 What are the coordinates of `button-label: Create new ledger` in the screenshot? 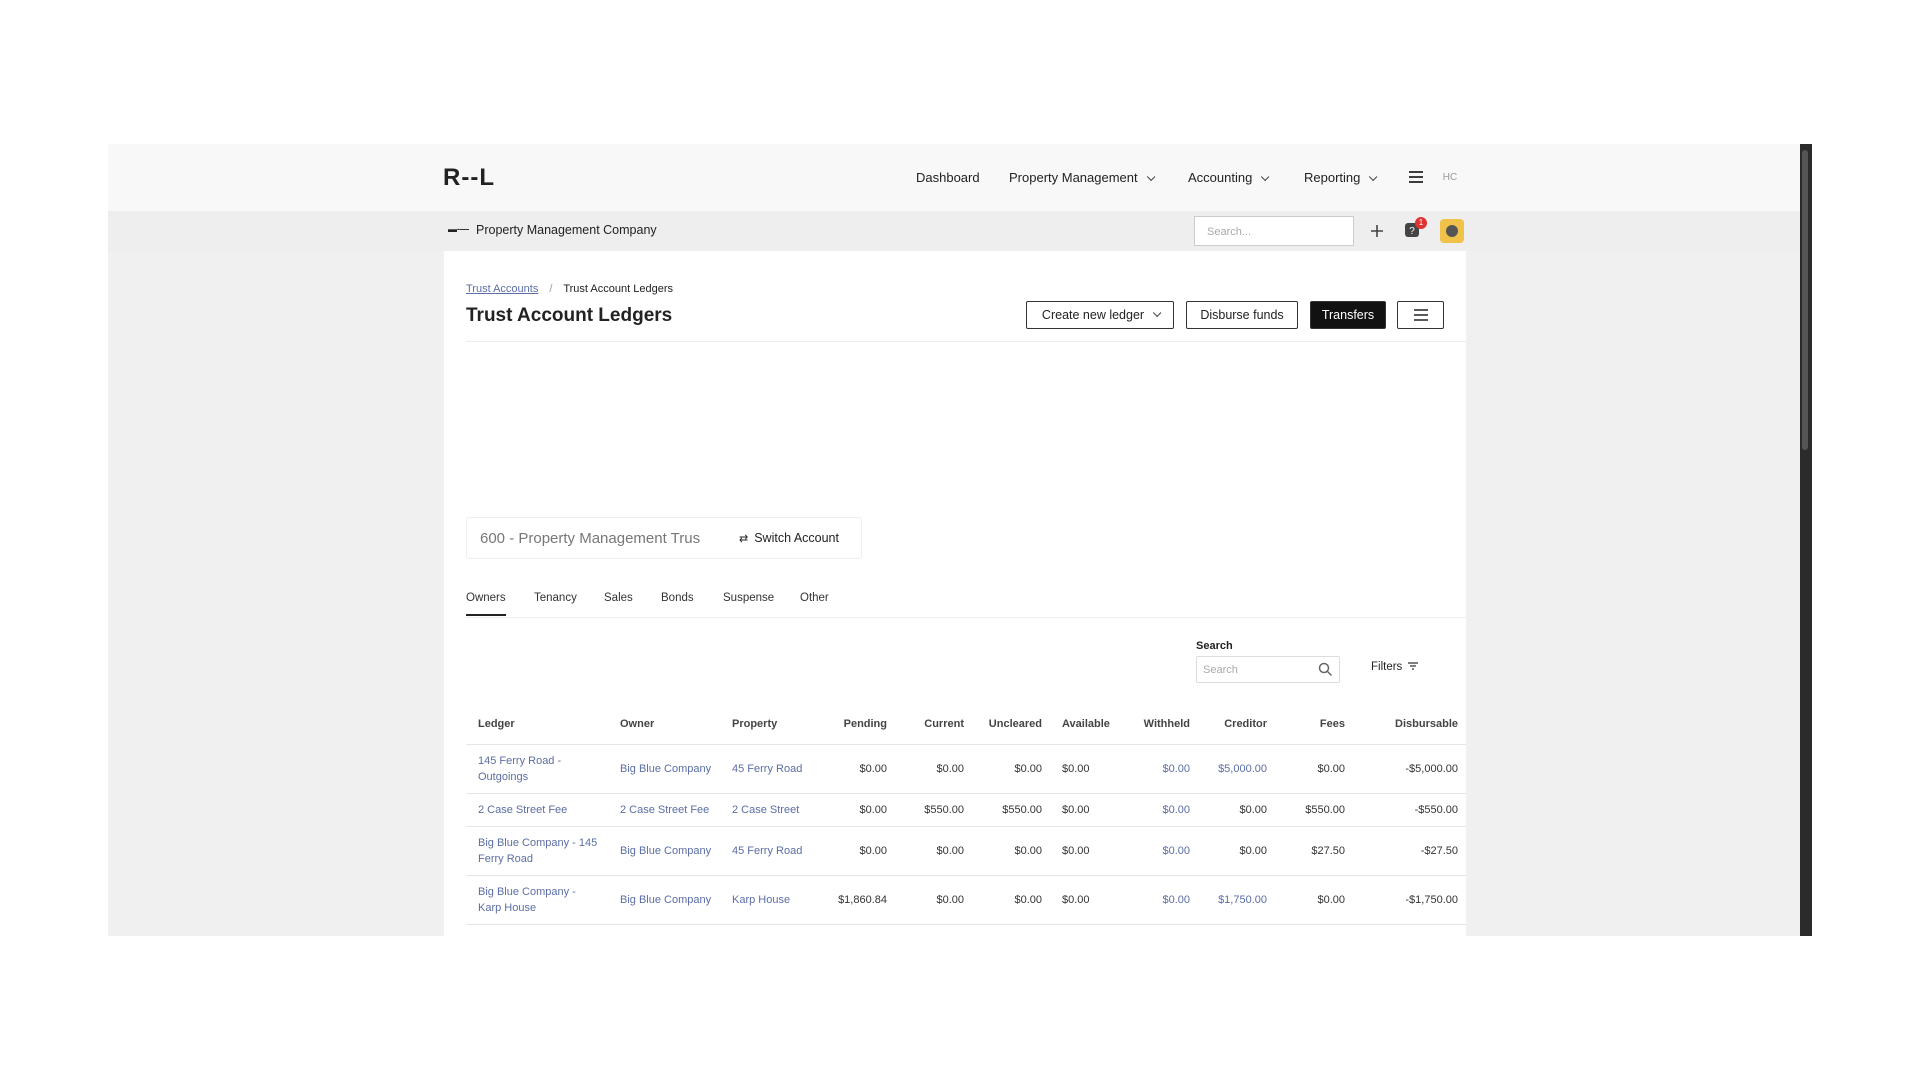 It's located at (1093, 315).